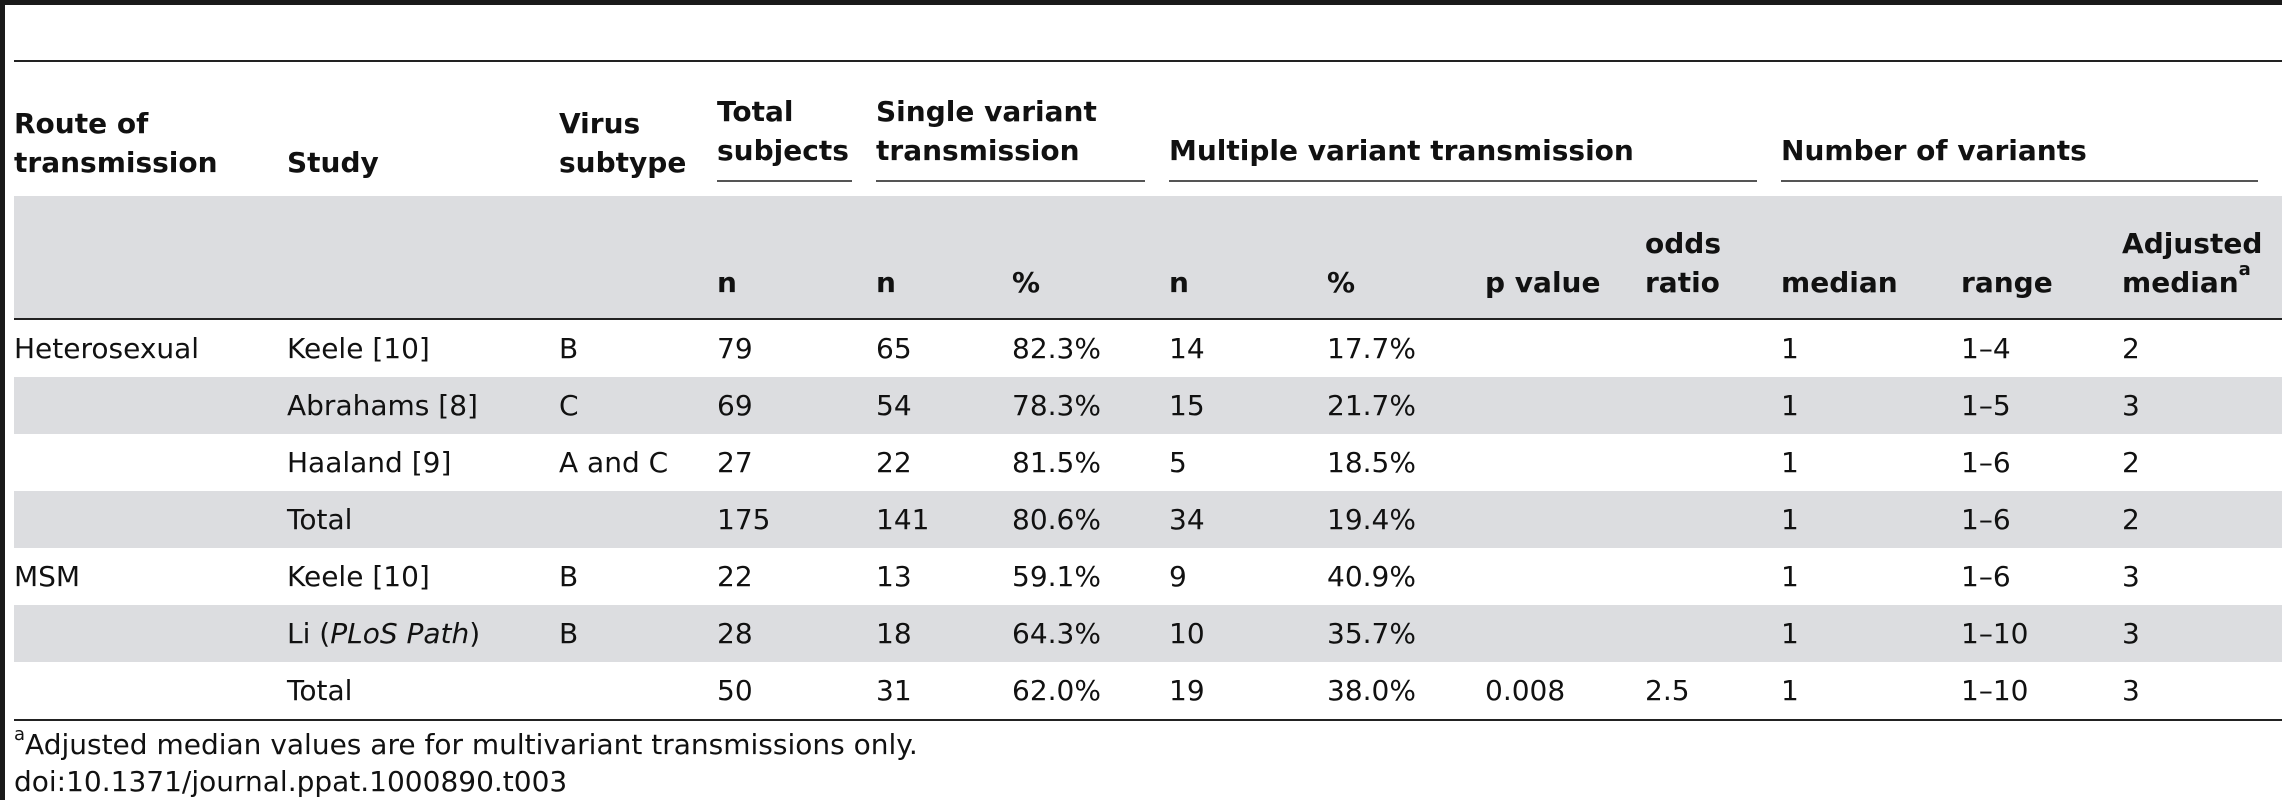 The image size is (2282, 800). What do you see at coordinates (796, 405) in the screenshot?
I see `cell-total: 69` at bounding box center [796, 405].